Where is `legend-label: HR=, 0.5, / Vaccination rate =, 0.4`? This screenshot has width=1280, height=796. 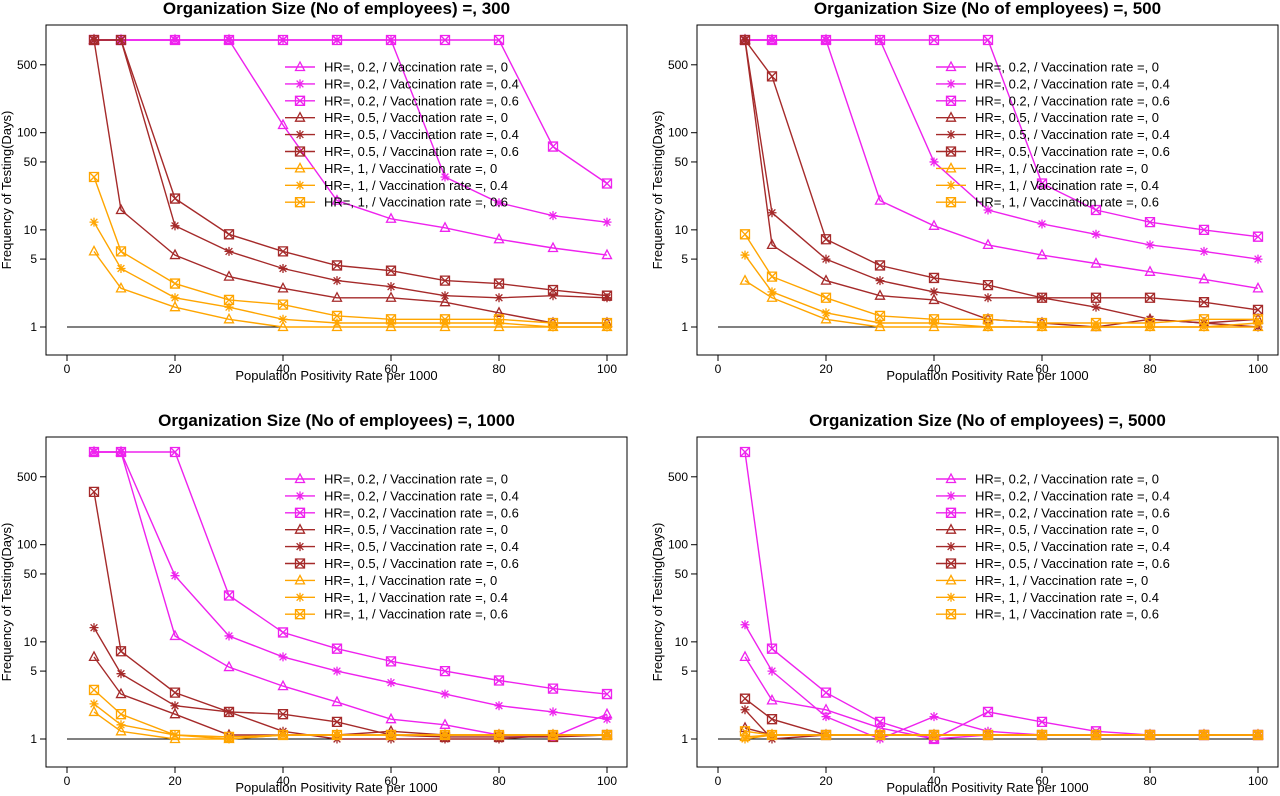
legend-label: HR=, 0.5, / Vaccination rate =, 0.4 is located at coordinates (1072, 134).